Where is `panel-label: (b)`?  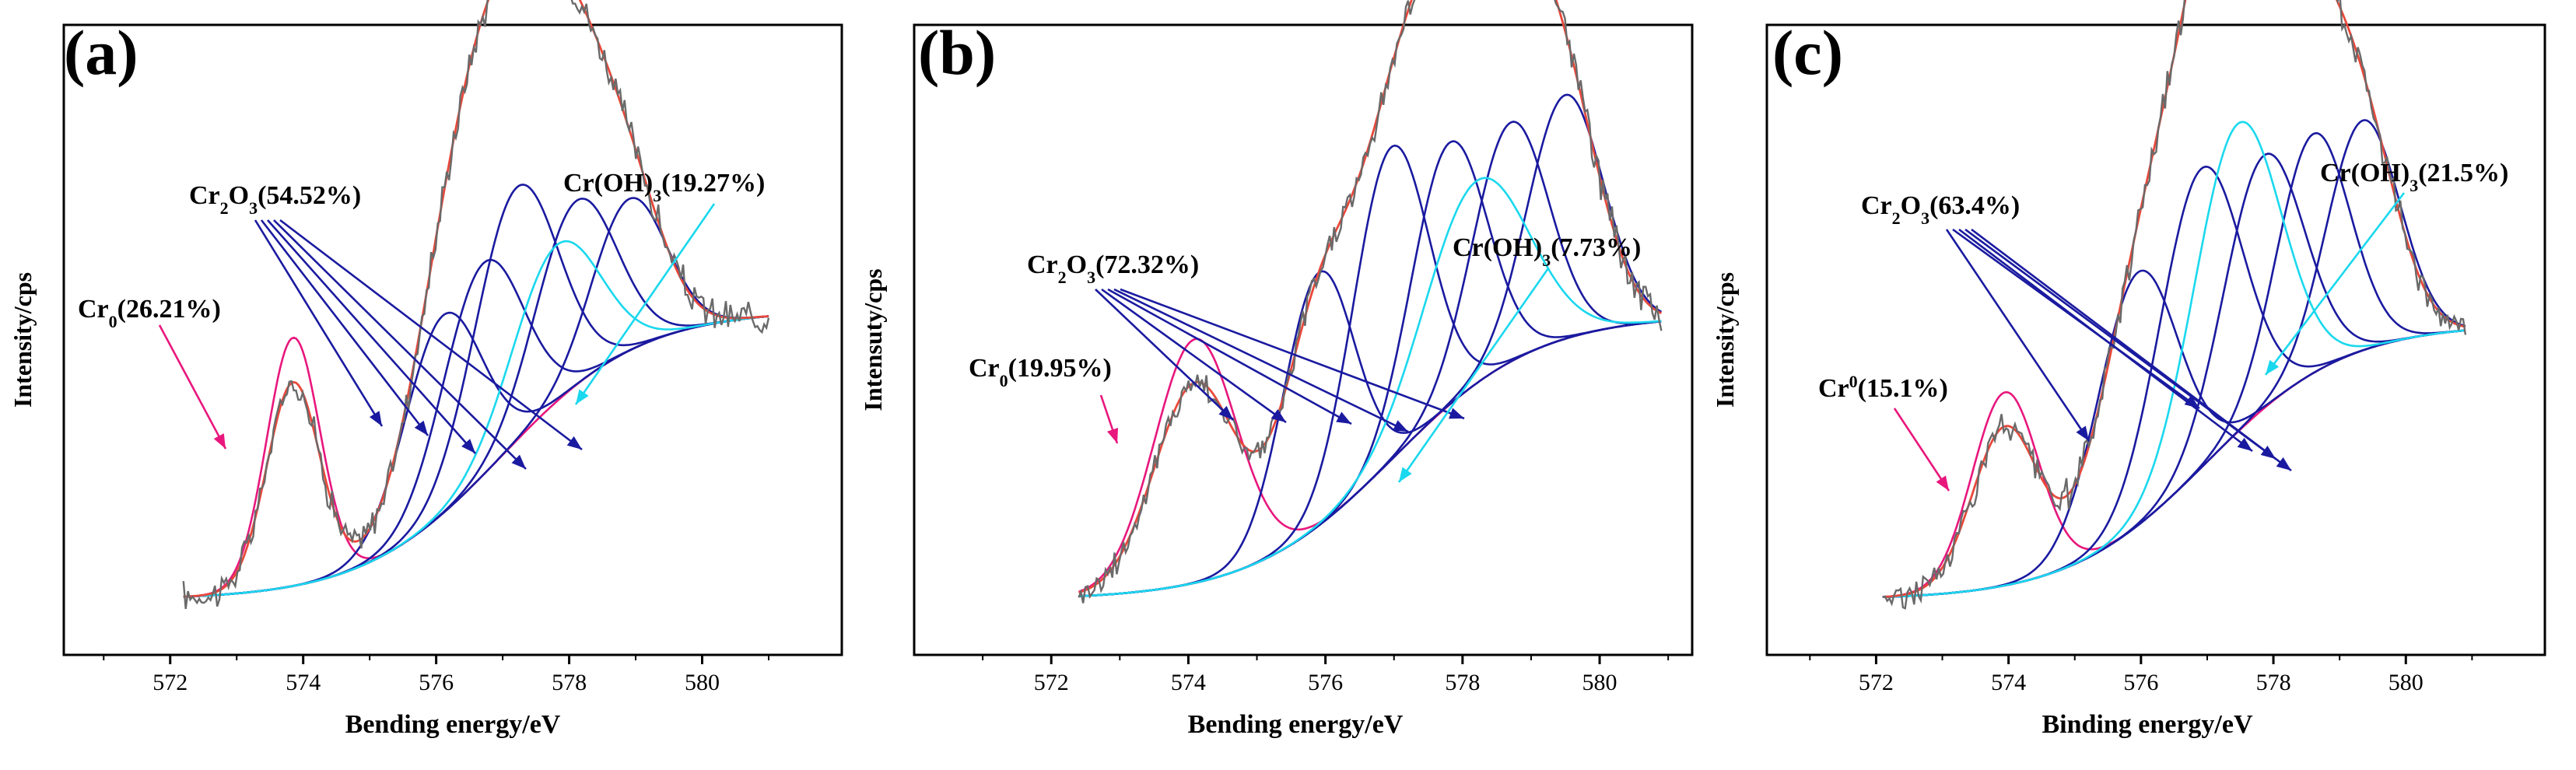
panel-label: (b) is located at coordinates (957, 52).